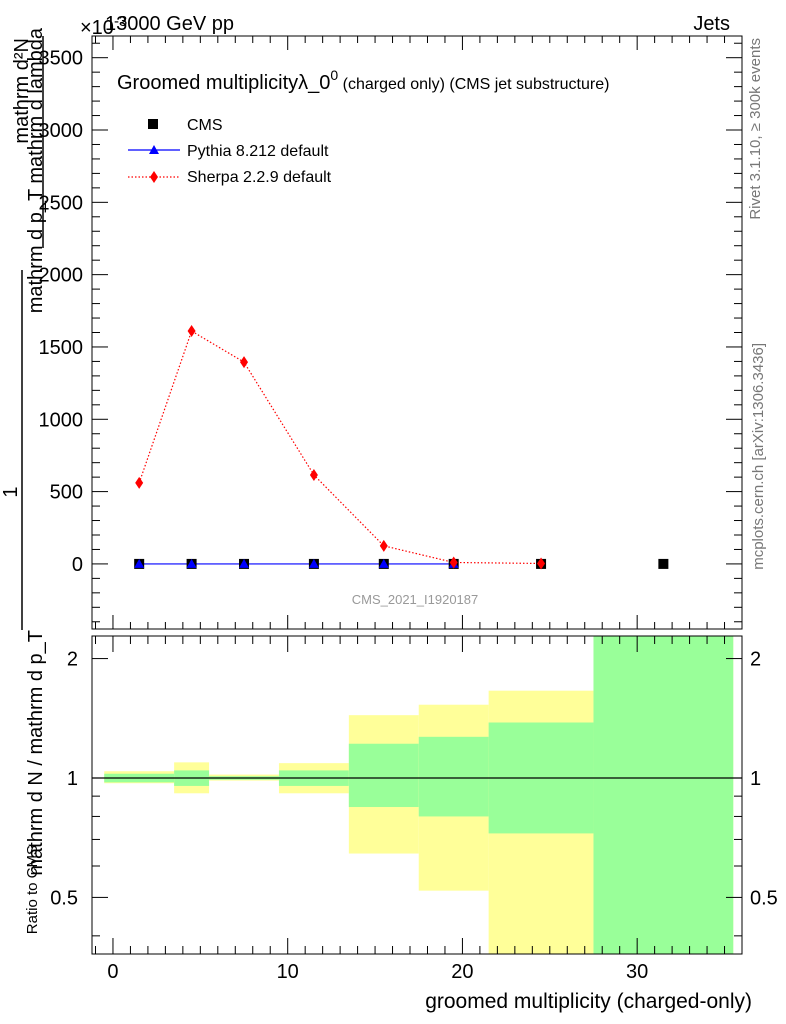  I want to click on legend-pythia-label: Pythia 8.212 default, so click(258, 151).